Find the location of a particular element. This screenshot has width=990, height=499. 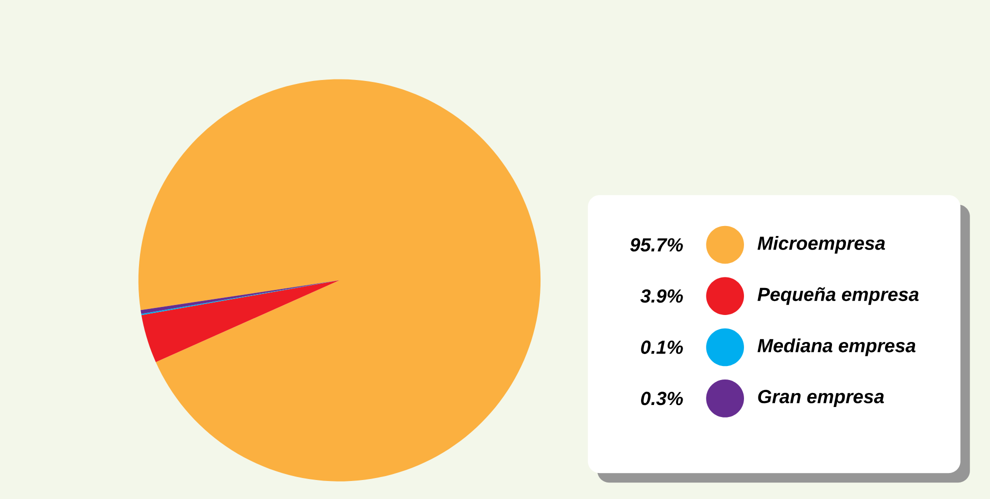

legend-label: Gran empresa is located at coordinates (821, 398).